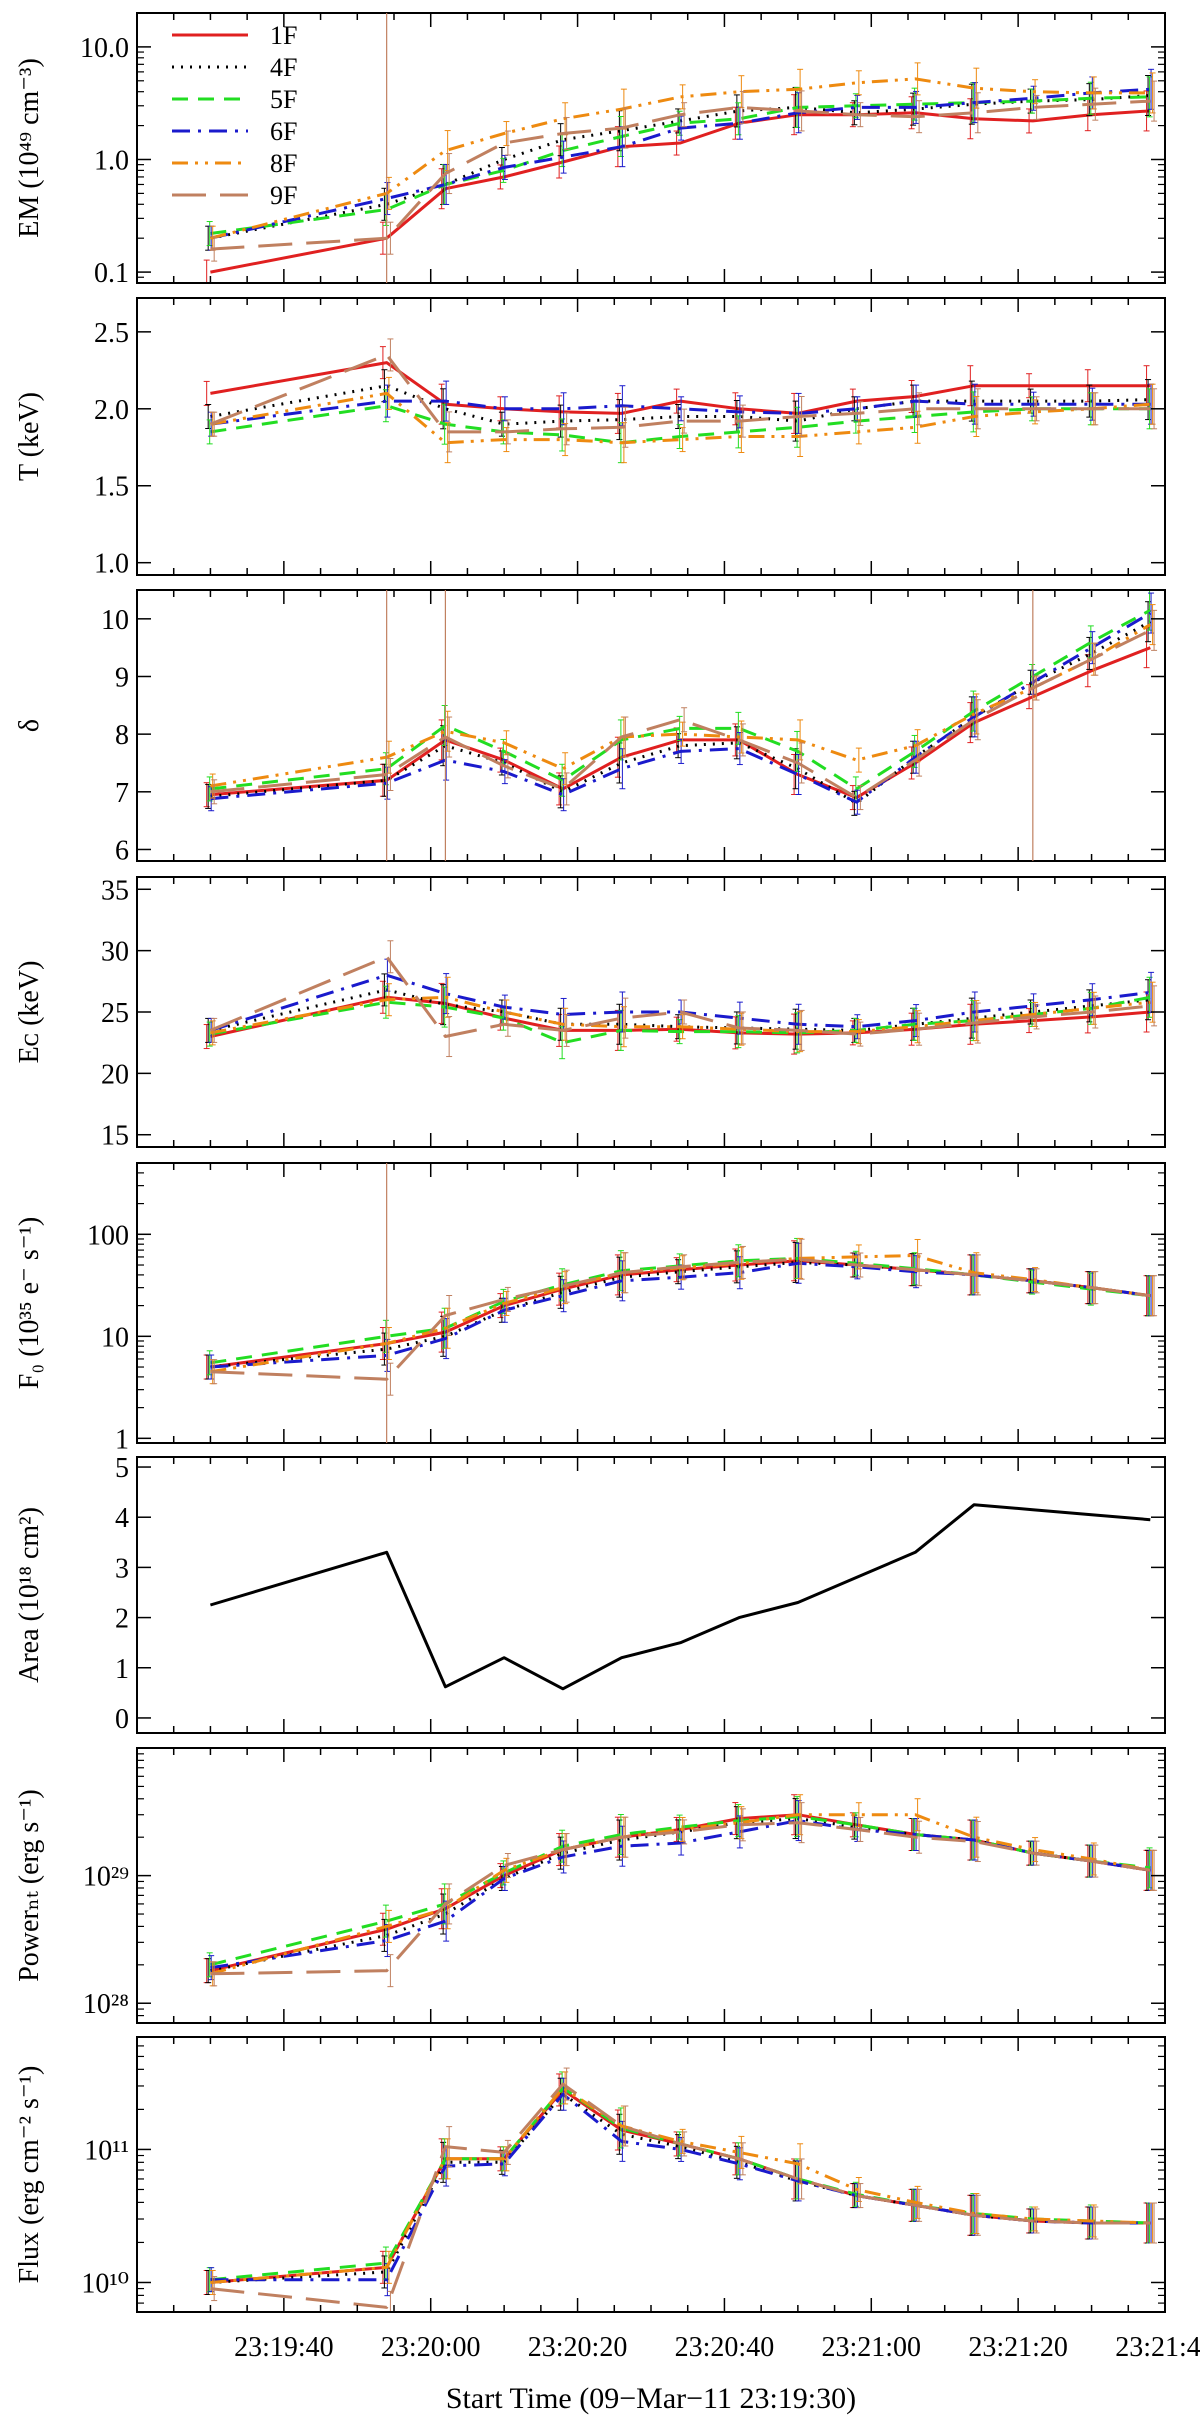  I want to click on power-series-9F, so click(680, 1898).